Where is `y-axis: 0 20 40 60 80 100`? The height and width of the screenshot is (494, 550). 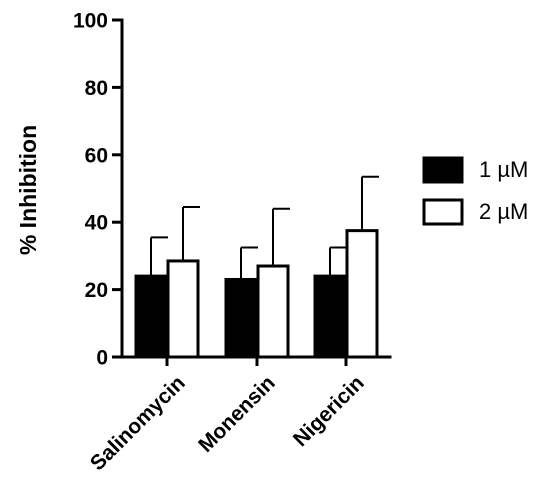 y-axis: 0 20 40 60 80 100 is located at coordinates (98, 190).